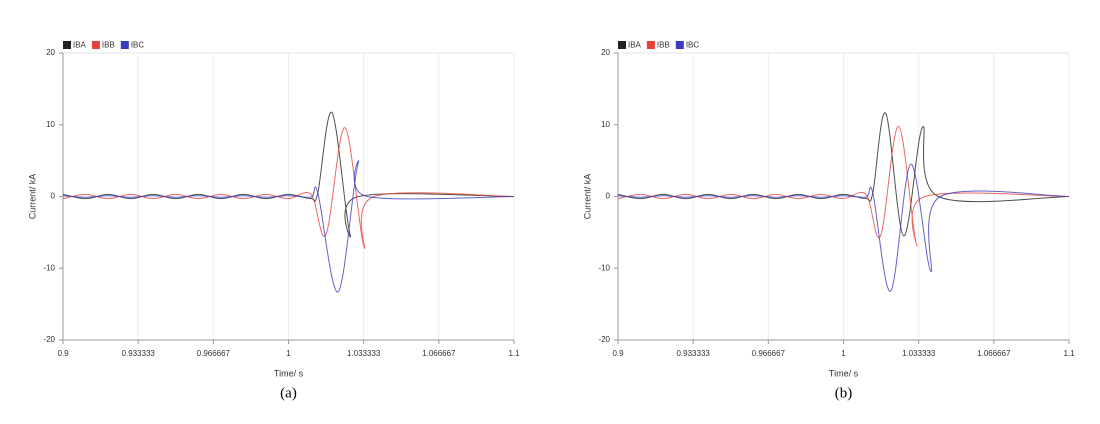  What do you see at coordinates (844, 393) in the screenshot?
I see `caption: (b)` at bounding box center [844, 393].